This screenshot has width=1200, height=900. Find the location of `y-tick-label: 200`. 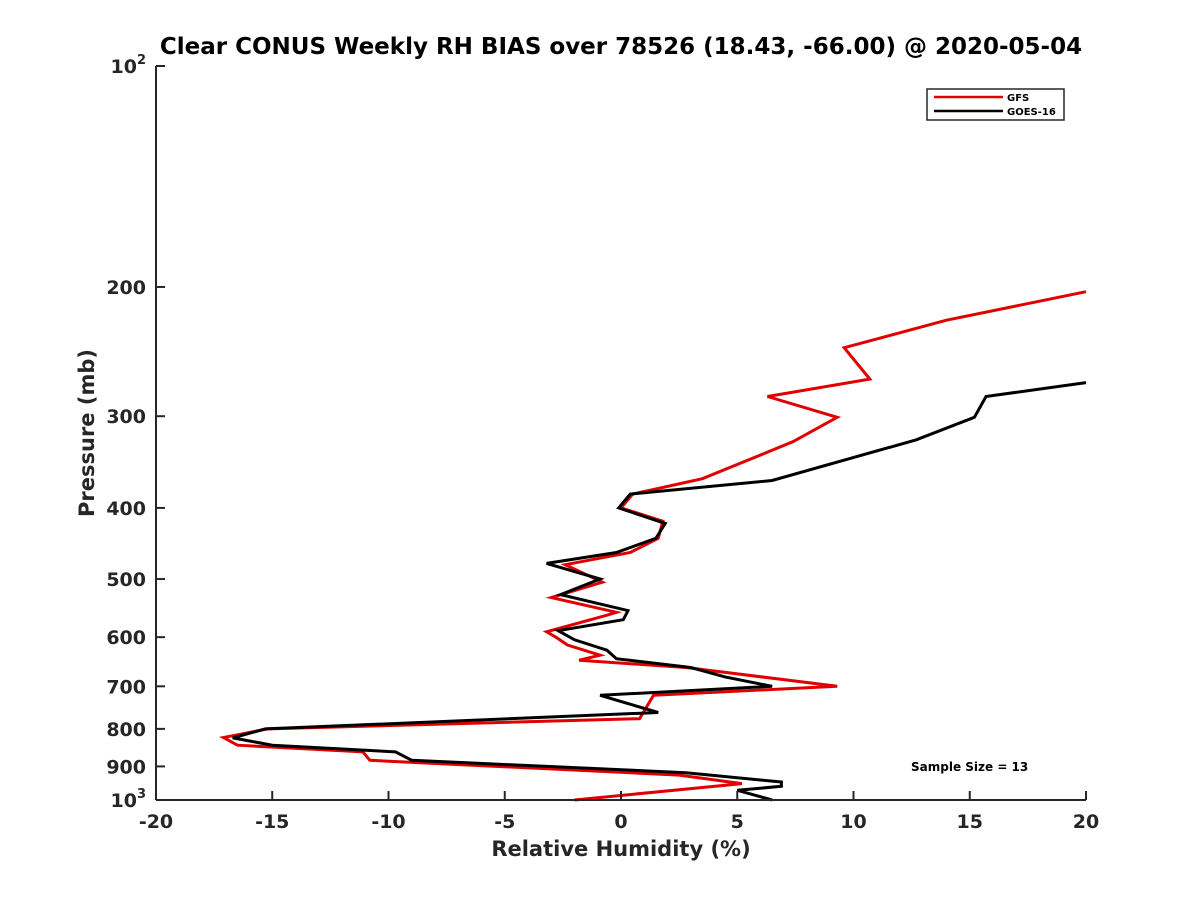

y-tick-label: 200 is located at coordinates (126, 288).